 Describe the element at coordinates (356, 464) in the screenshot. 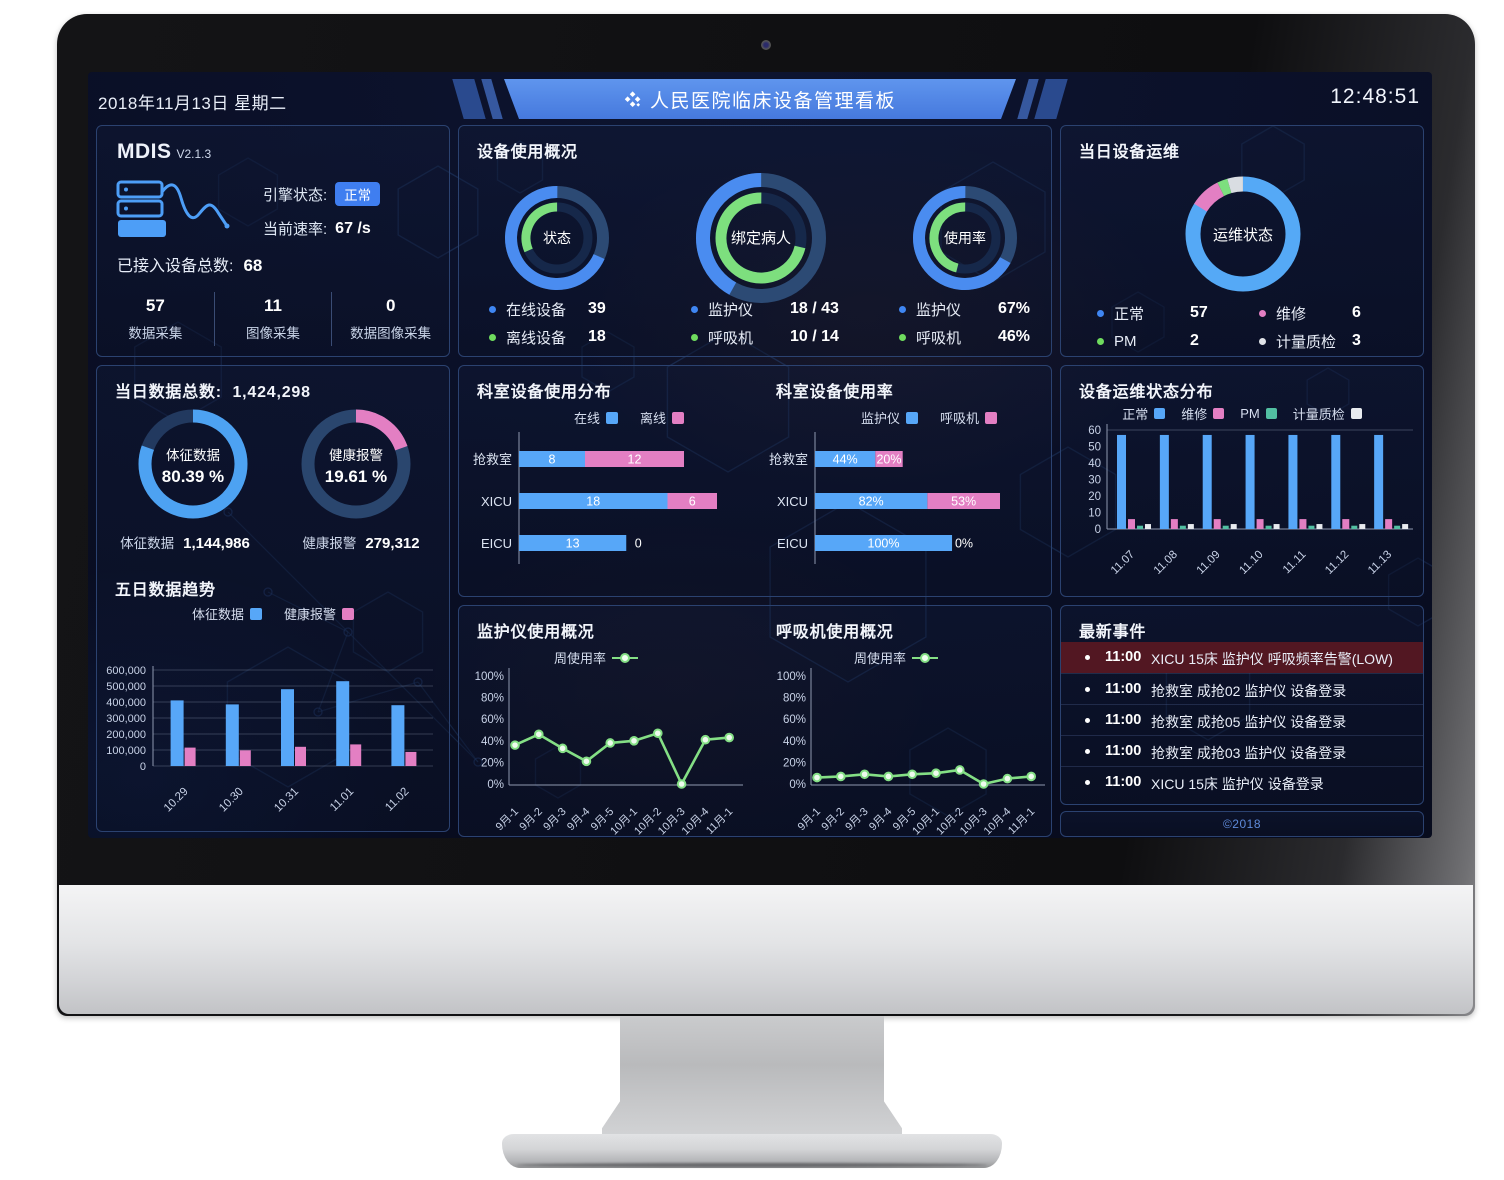

I see `donut-daily_alarm: 健康报警 19.61 %` at that location.